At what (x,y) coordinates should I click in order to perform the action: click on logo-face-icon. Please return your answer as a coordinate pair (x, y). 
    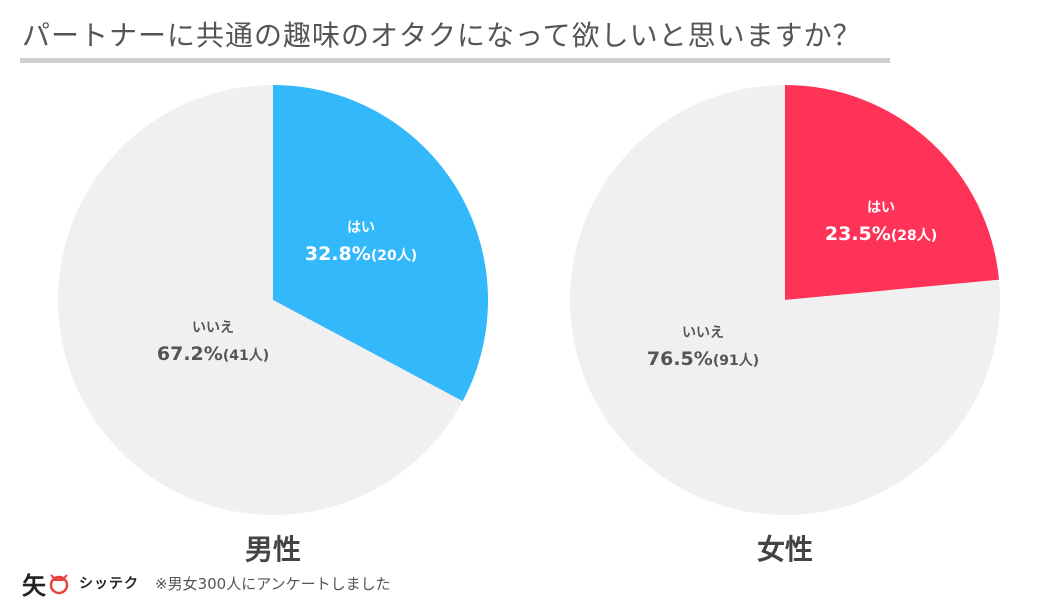
    Looking at the image, I should click on (59, 584).